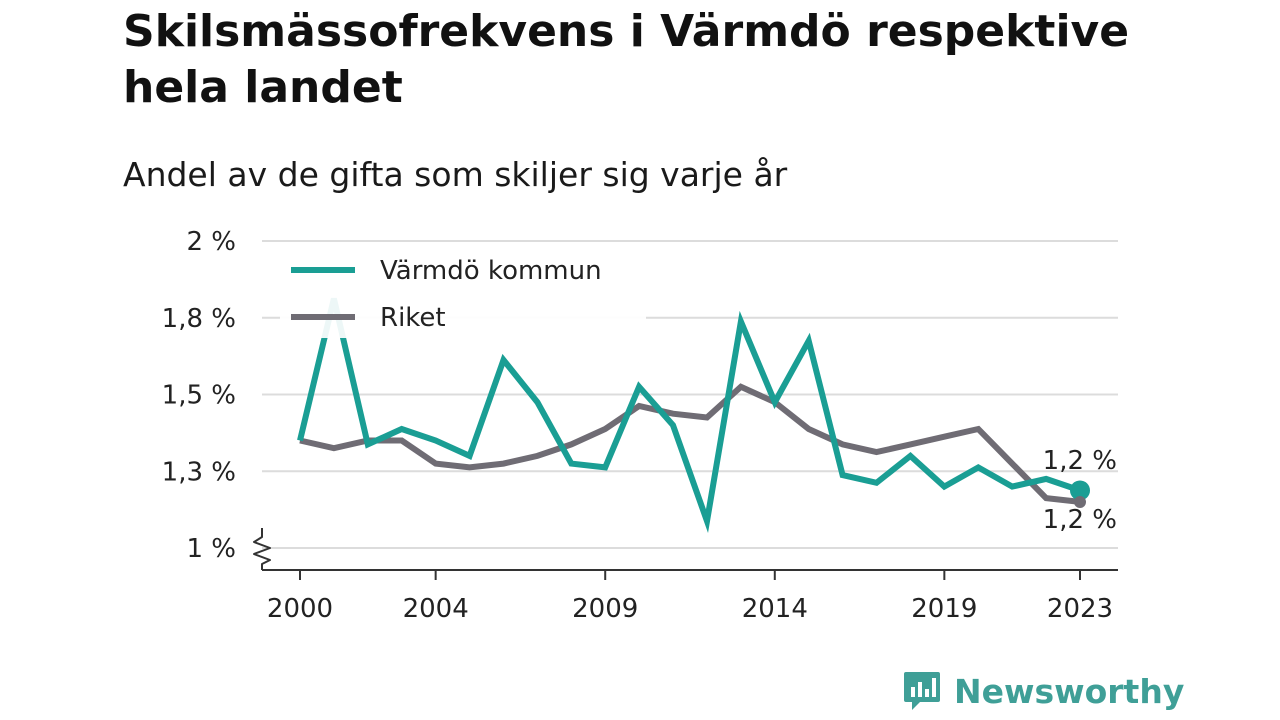  Describe the element at coordinates (199, 396) in the screenshot. I see `y-tick-label: 1,5 %` at that location.